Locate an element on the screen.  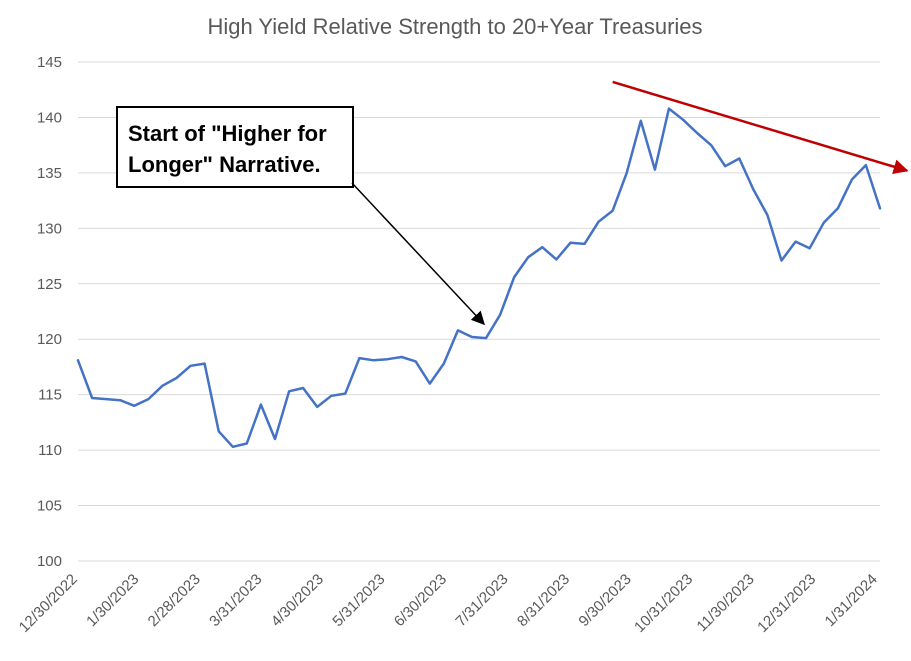
annotation-layer: Start of "Higher for Longer" Narrative. is located at coordinates (300, 216).